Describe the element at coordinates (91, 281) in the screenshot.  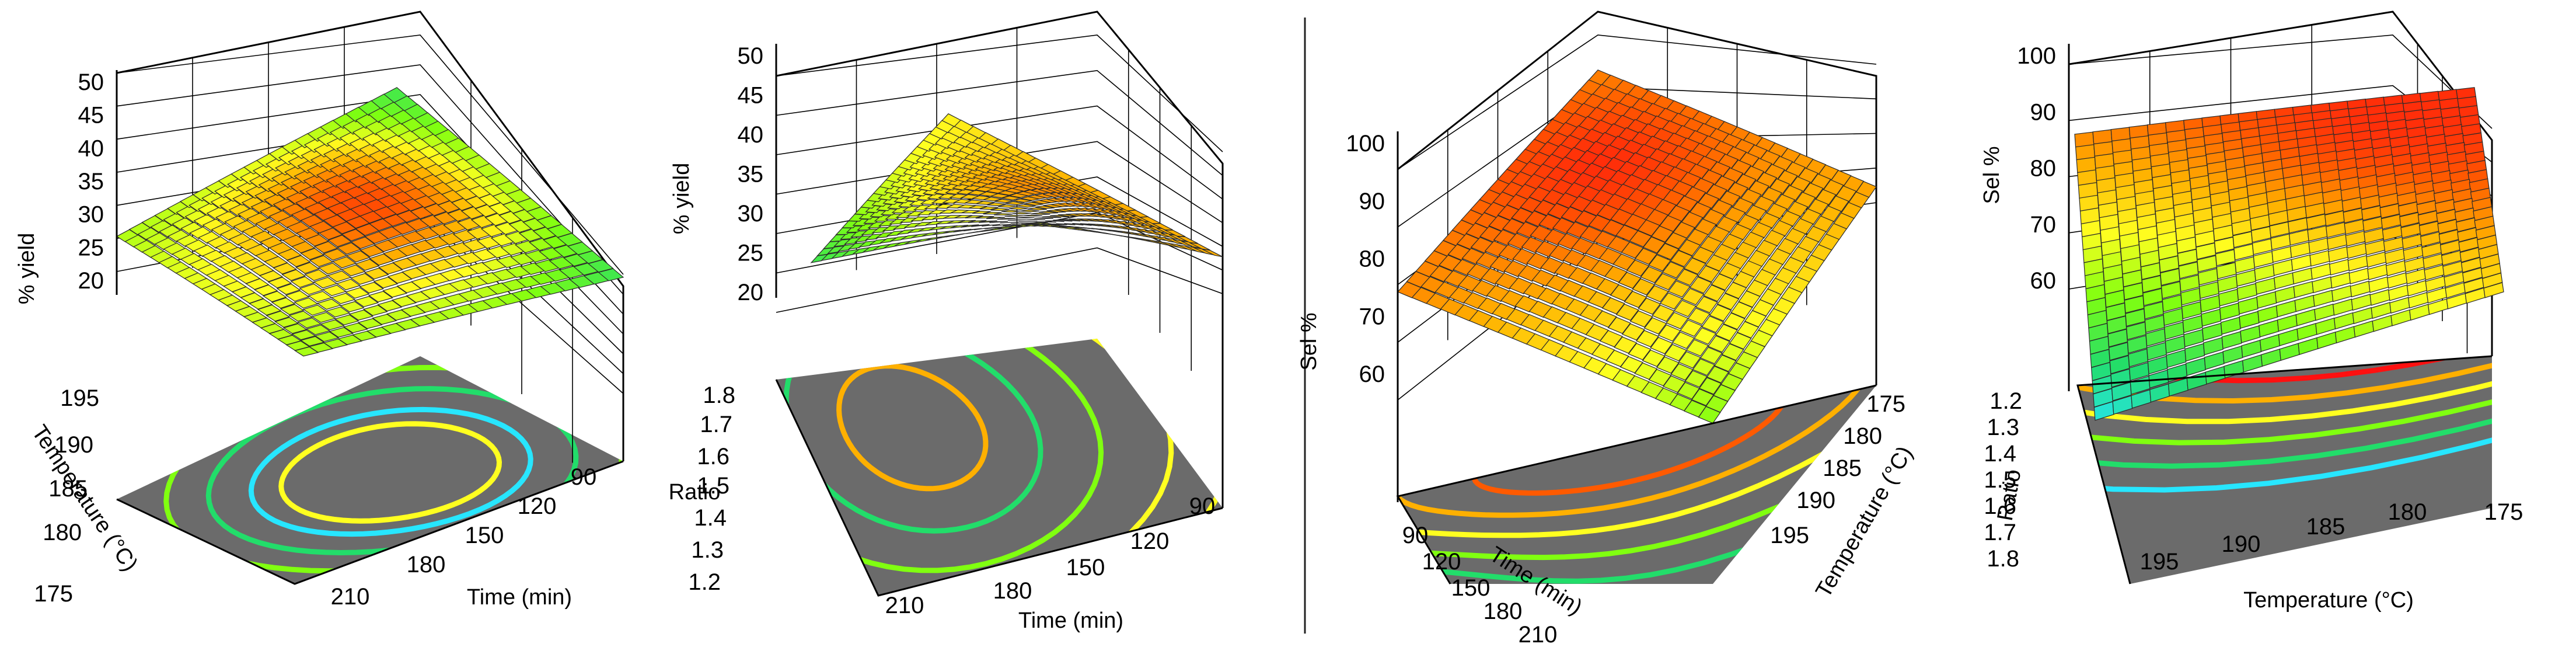
I see `z-tick-label: 20` at that location.